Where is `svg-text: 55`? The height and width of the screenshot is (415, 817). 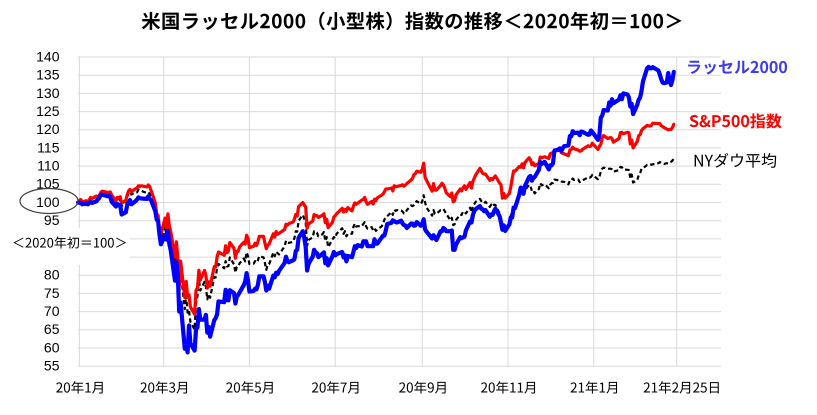 svg-text: 55 is located at coordinates (52, 366).